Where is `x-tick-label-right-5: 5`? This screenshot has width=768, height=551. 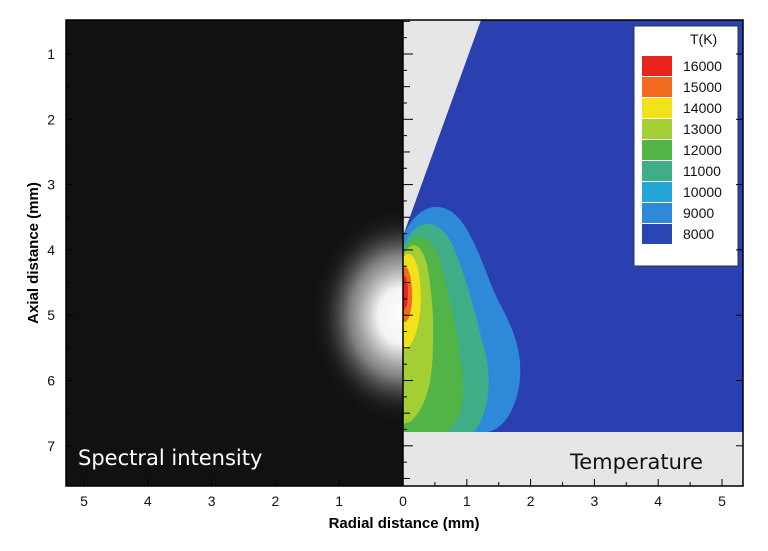 x-tick-label-right-5: 5 is located at coordinates (722, 501).